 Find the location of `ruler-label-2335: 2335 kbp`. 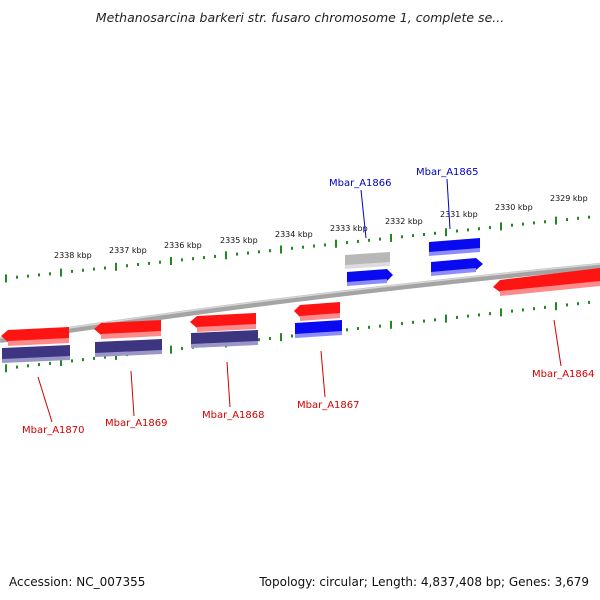

ruler-label-2335: 2335 kbp is located at coordinates (239, 240).